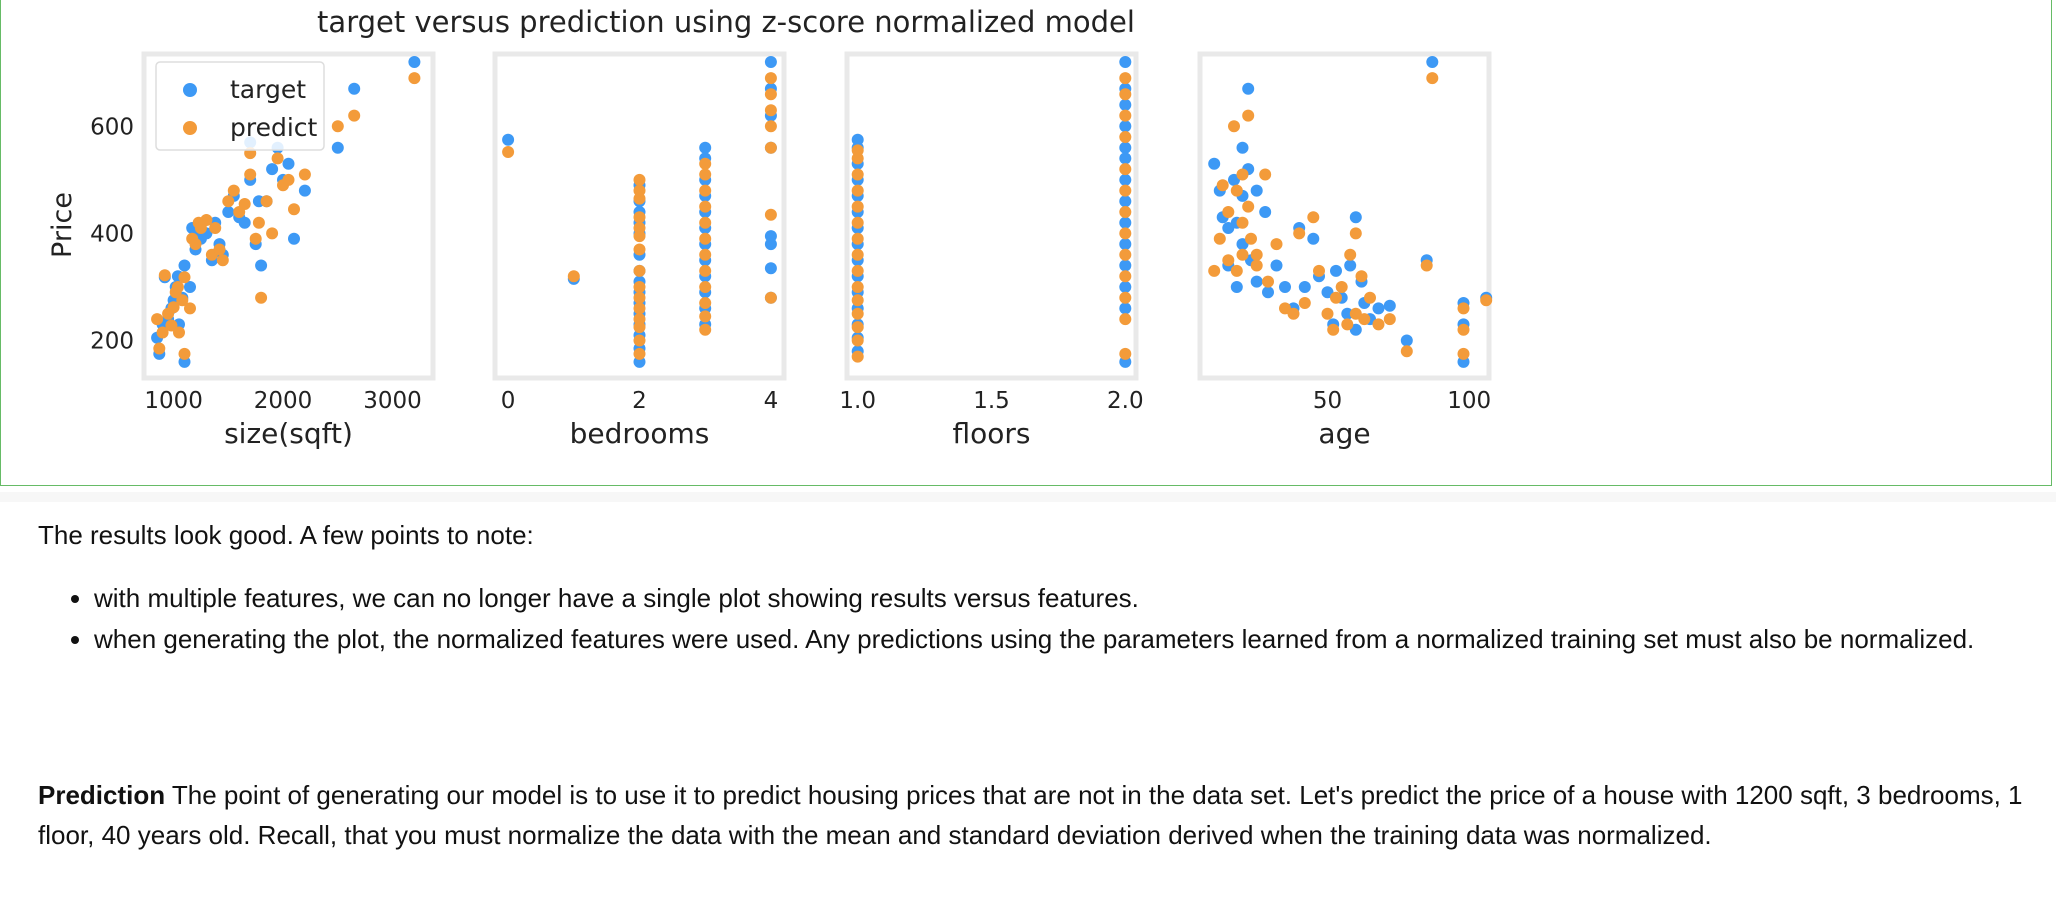 The height and width of the screenshot is (910, 2056). What do you see at coordinates (62, 225) in the screenshot?
I see `y-axis-label: Price` at bounding box center [62, 225].